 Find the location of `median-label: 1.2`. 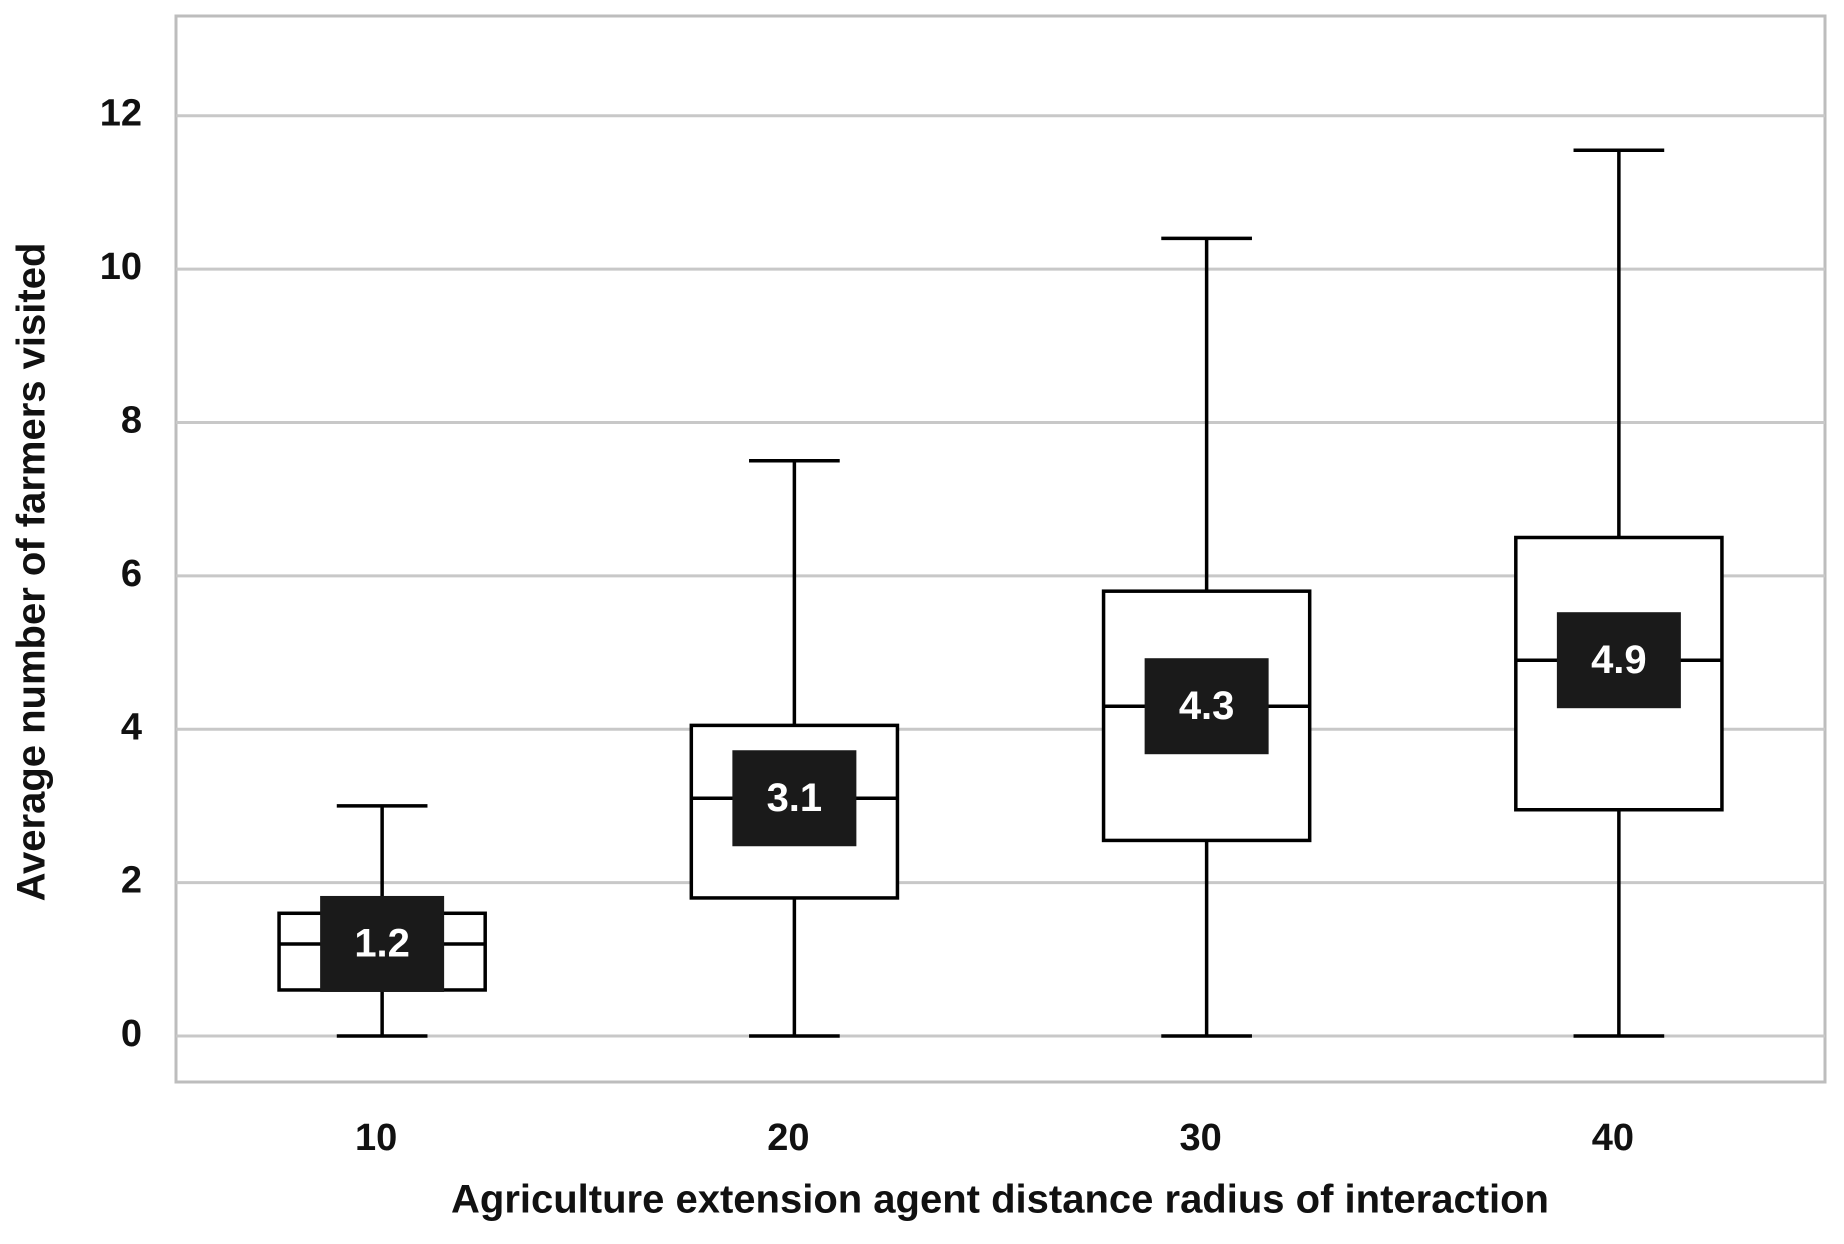

median-label: 1.2 is located at coordinates (382, 944).